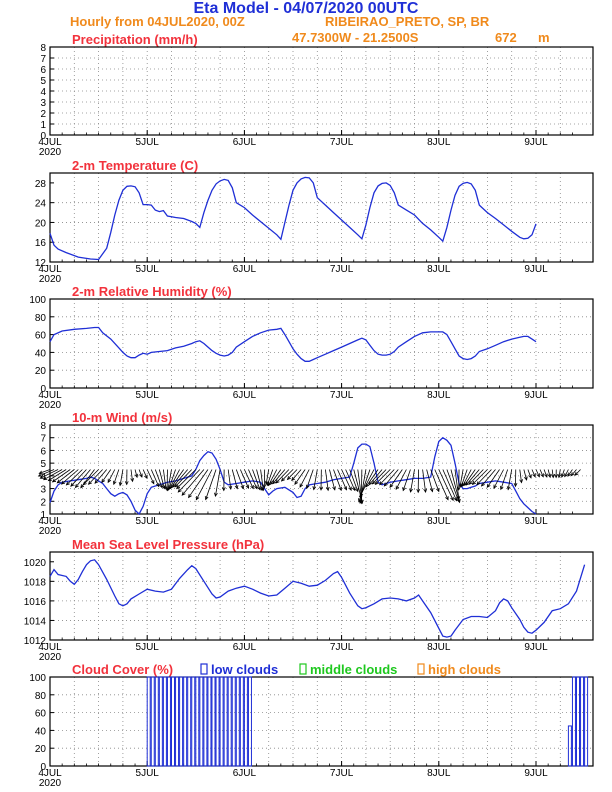 The height and width of the screenshot is (792, 612). What do you see at coordinates (439, 395) in the screenshot?
I see `rh-xtick-label: 8JUL` at bounding box center [439, 395].